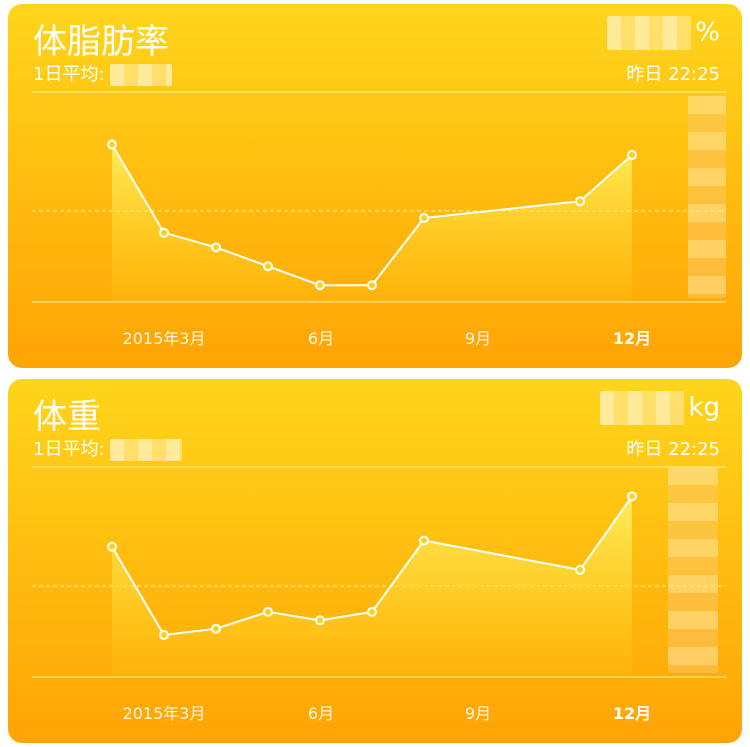  What do you see at coordinates (372, 223) in the screenshot?
I see `series-area` at bounding box center [372, 223].